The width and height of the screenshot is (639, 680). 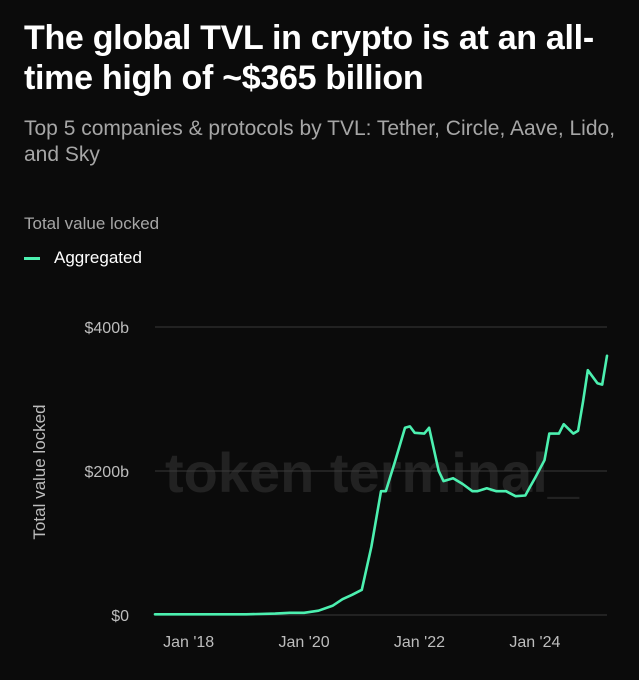 I want to click on y-tick-label: $0, so click(x=120, y=616).